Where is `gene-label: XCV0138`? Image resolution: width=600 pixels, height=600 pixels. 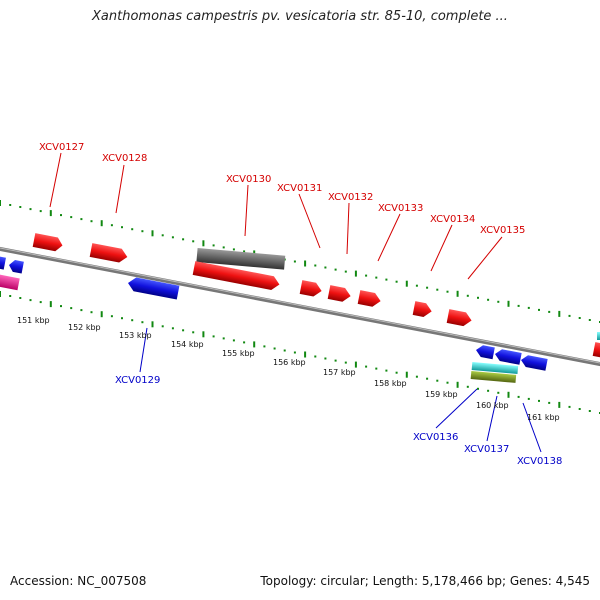
gene-label: XCV0138 is located at coordinates (539, 461).